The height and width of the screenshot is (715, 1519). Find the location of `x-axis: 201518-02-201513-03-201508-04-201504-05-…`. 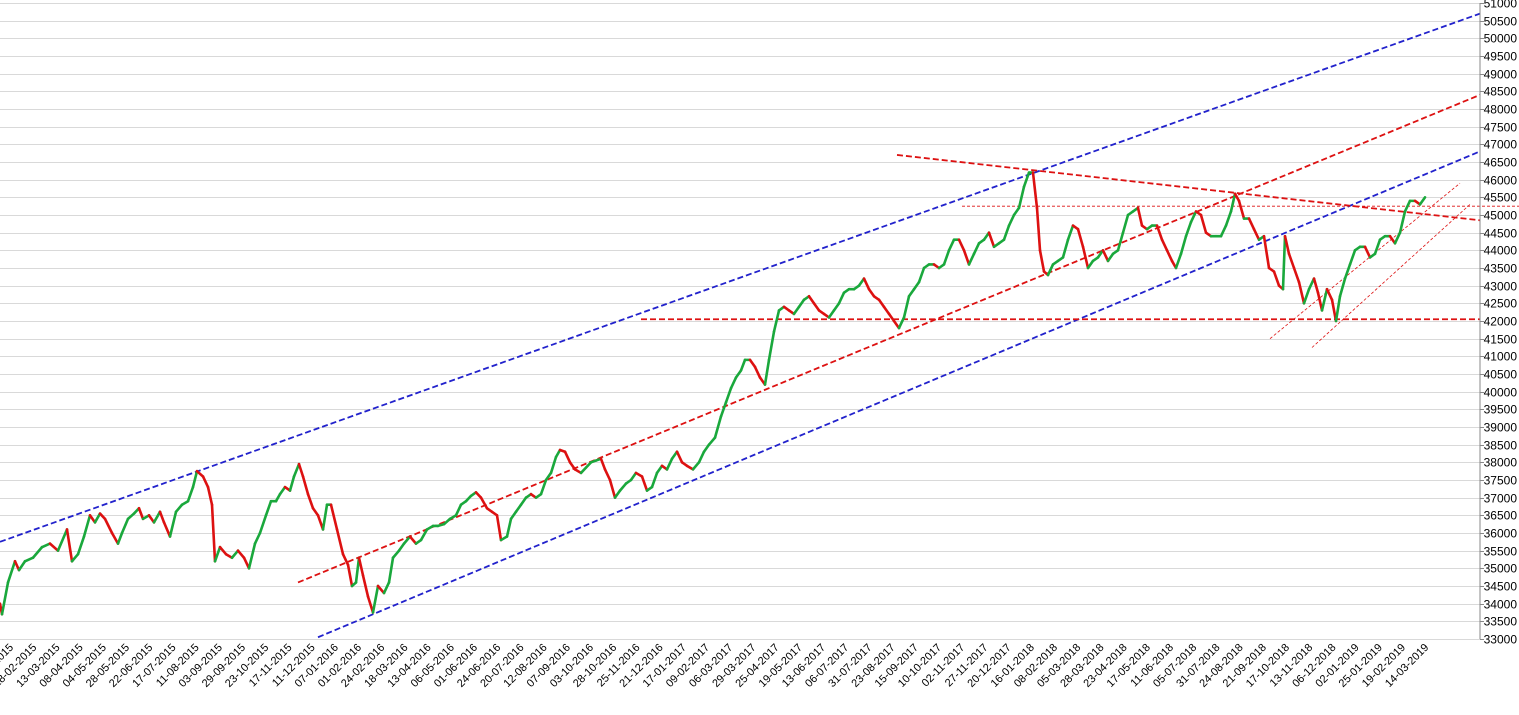

x-axis: 201518-02-201513-03-201508-04-201504-05-… is located at coordinates (715, 666).